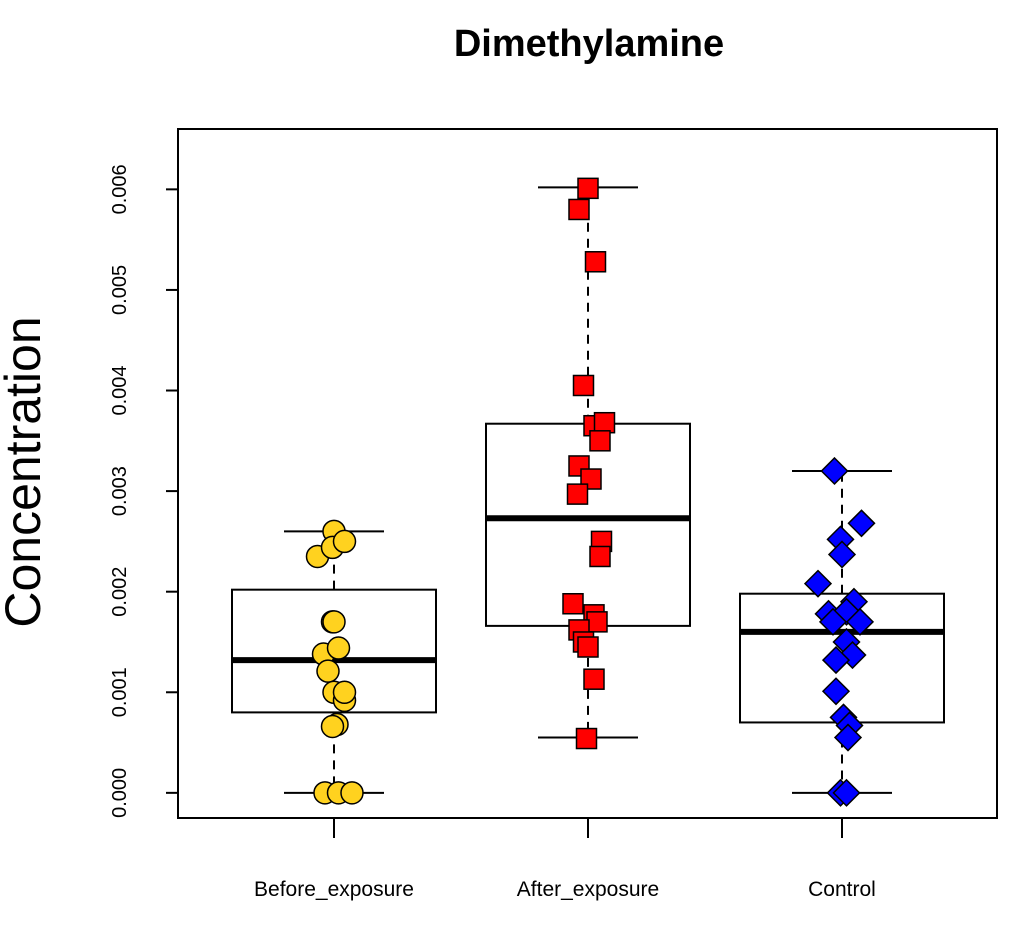 The height and width of the screenshot is (926, 1024). What do you see at coordinates (588, 524) in the screenshot?
I see `box` at bounding box center [588, 524].